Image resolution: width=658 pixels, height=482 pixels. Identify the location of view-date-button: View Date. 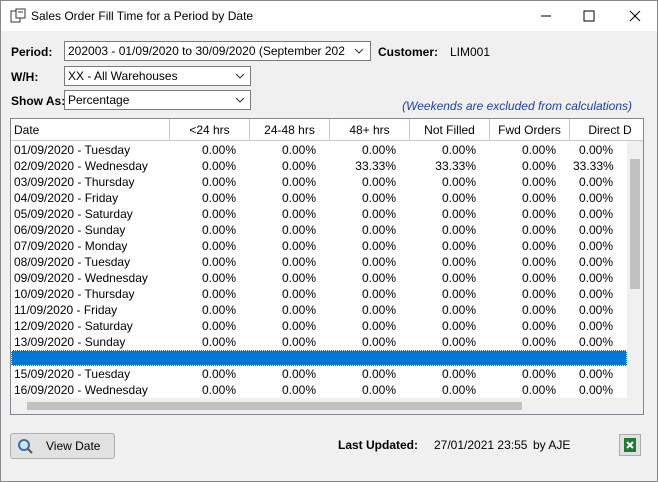
(62, 446).